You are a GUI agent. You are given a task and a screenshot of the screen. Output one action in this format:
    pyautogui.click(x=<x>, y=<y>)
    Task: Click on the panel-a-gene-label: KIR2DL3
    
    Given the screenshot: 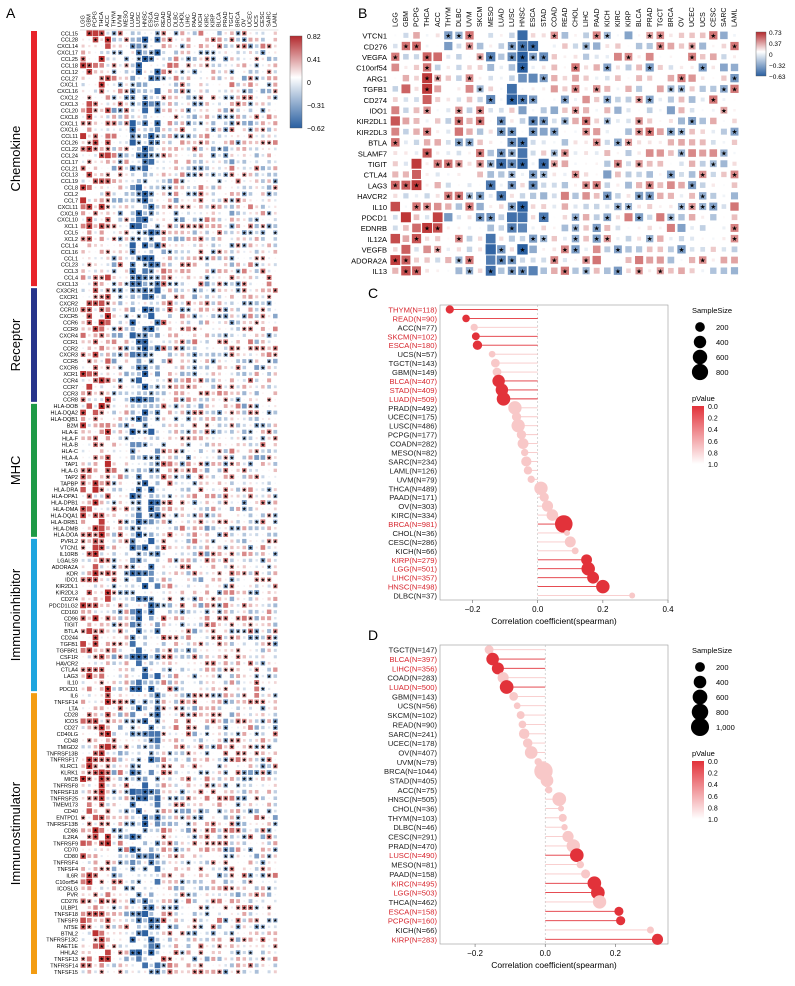 What is the action you would take?
    pyautogui.click(x=67, y=594)
    